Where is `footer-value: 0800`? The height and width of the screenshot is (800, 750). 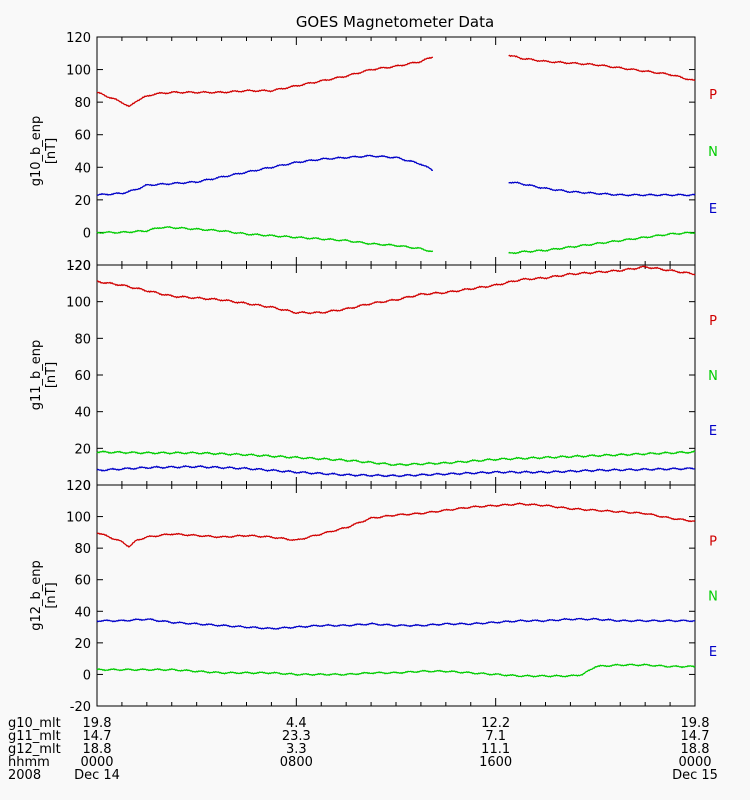
footer-value: 0800 is located at coordinates (296, 762).